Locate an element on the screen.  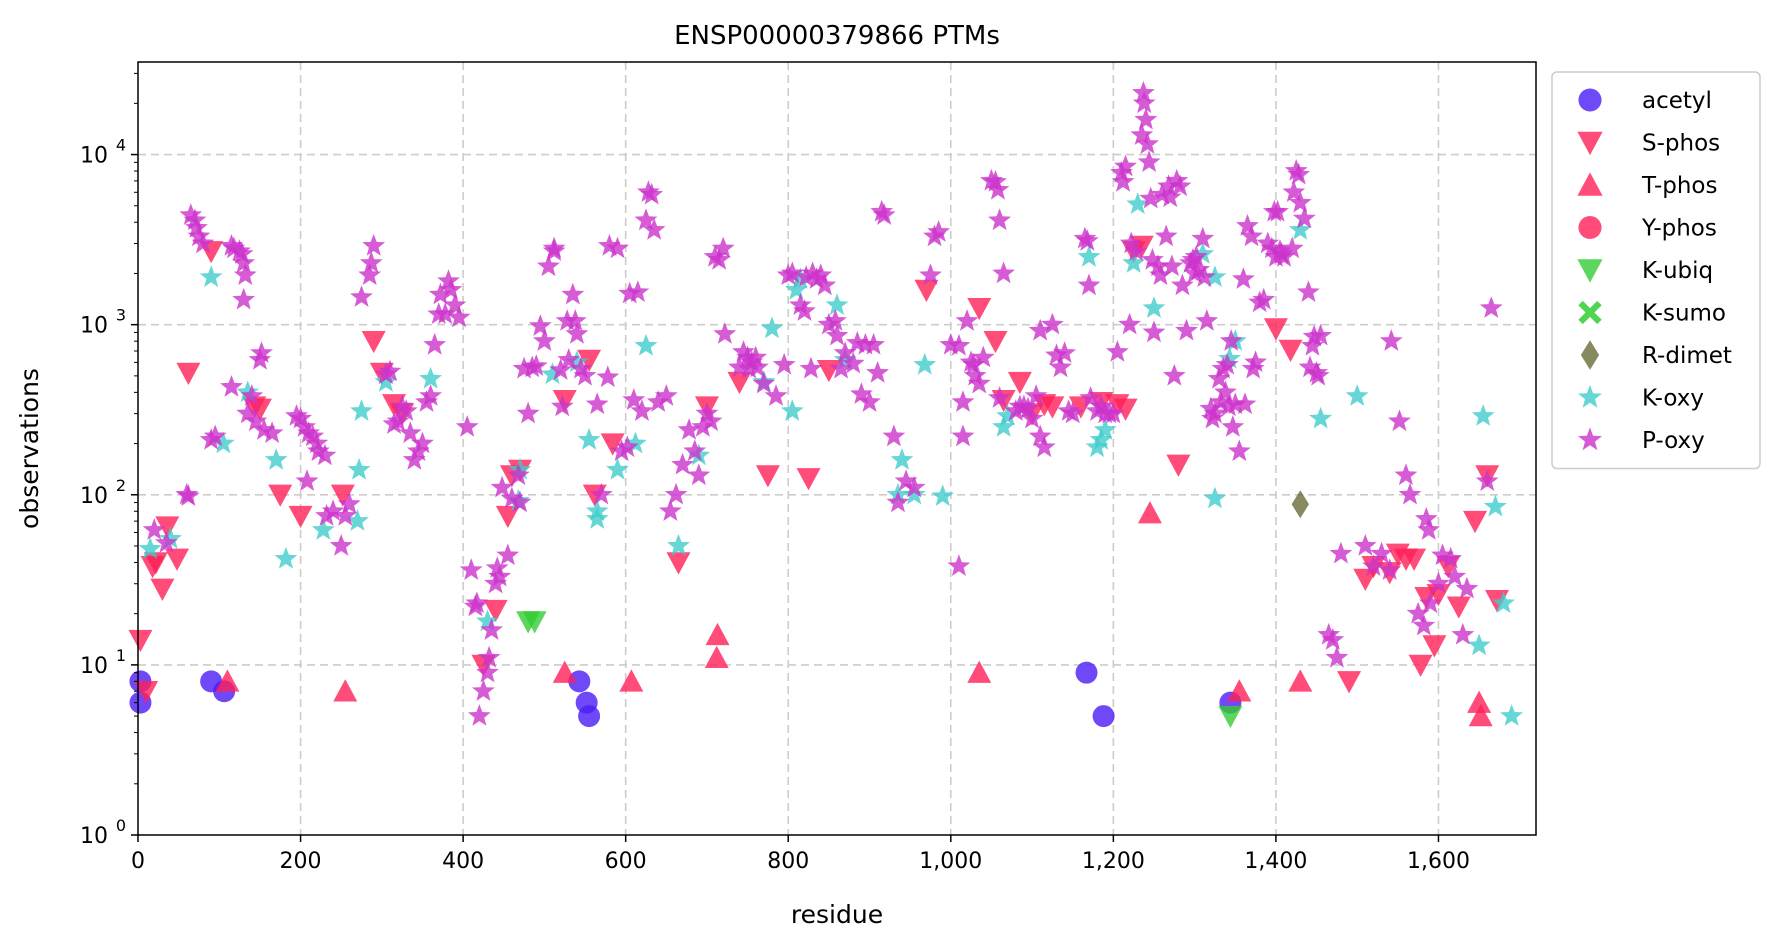
x-tick-label: 1,000 is located at coordinates (950, 861).